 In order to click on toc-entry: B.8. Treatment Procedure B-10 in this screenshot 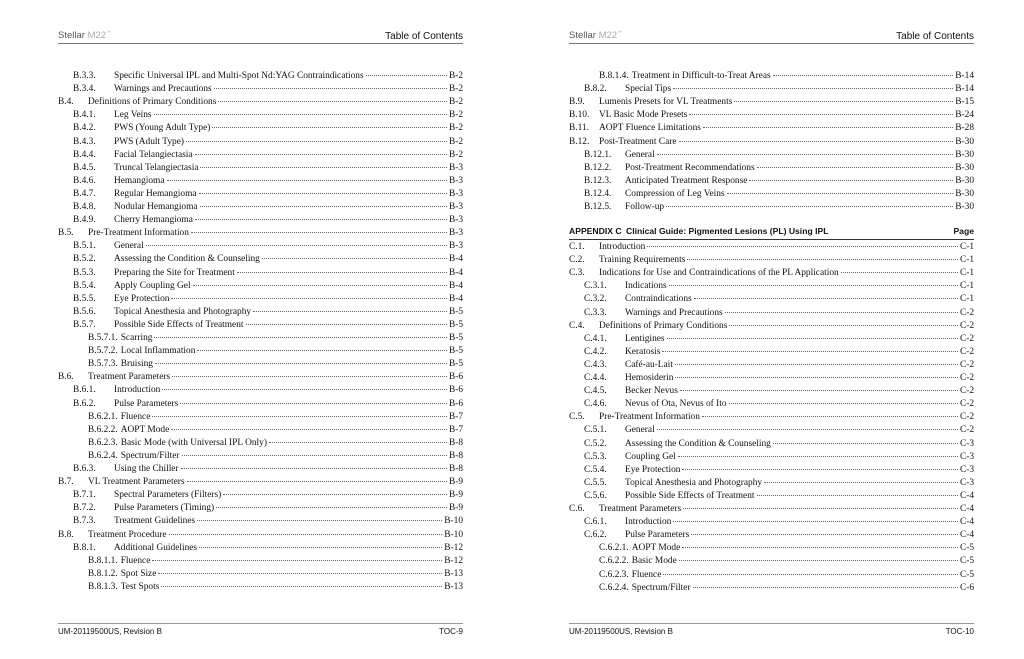, I will do `click(260, 535)`.